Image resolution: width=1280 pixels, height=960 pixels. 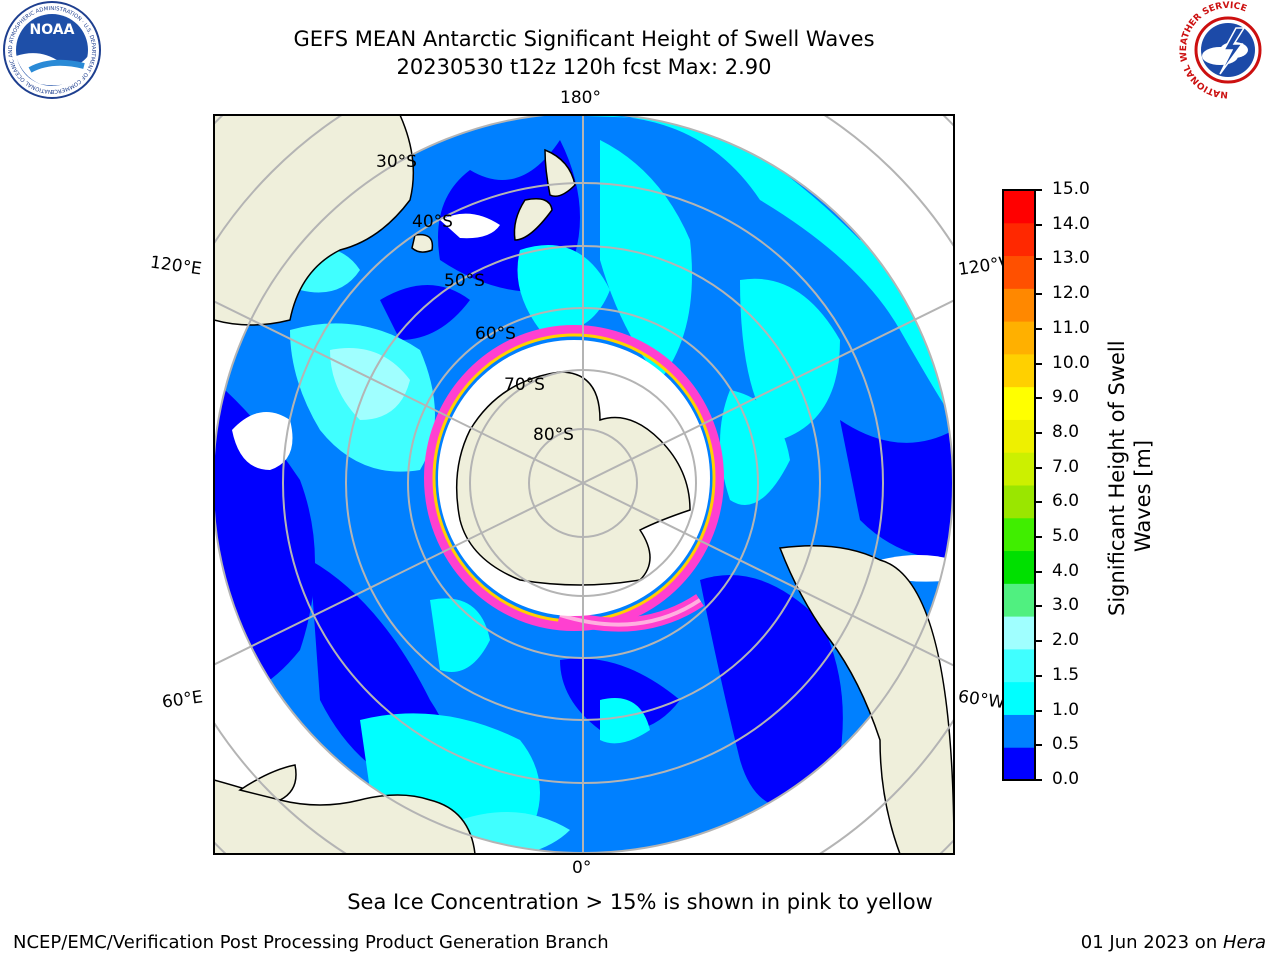 What do you see at coordinates (1066, 431) in the screenshot?
I see `colorbar-tick-label: 8.0` at bounding box center [1066, 431].